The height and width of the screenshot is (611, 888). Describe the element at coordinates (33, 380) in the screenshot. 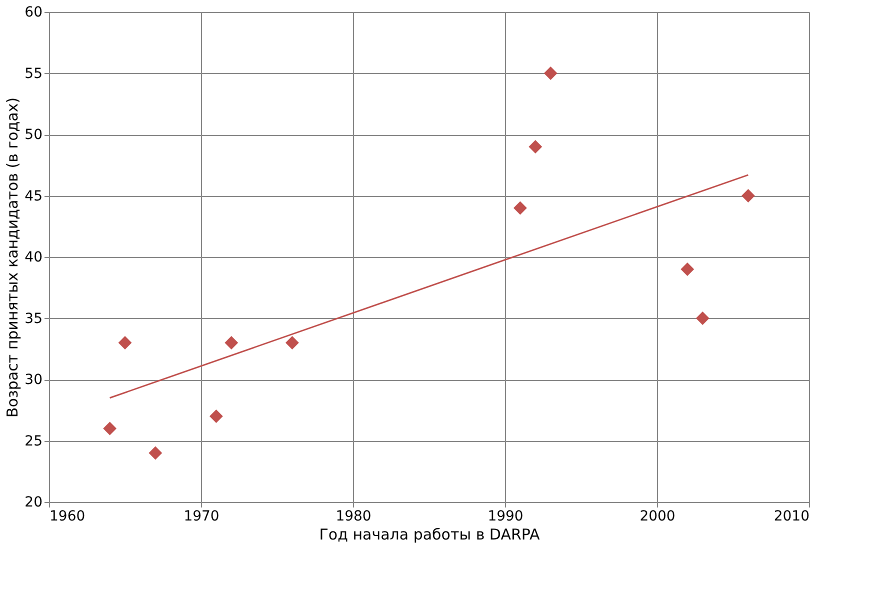

I see `y-tick-label: 30` at that location.